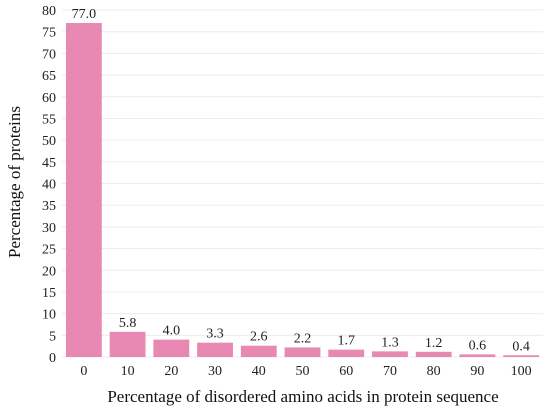 This screenshot has width=550, height=409. What do you see at coordinates (84, 14) in the screenshot?
I see `data-label-0: 77.0` at bounding box center [84, 14].